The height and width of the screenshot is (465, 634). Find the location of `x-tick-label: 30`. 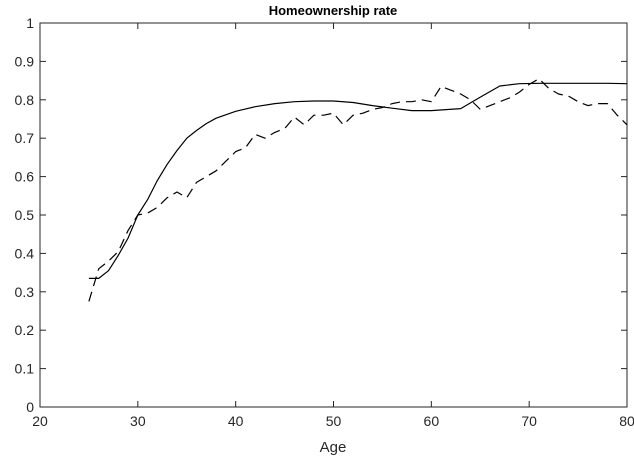

x-tick-label: 30 is located at coordinates (138, 421).